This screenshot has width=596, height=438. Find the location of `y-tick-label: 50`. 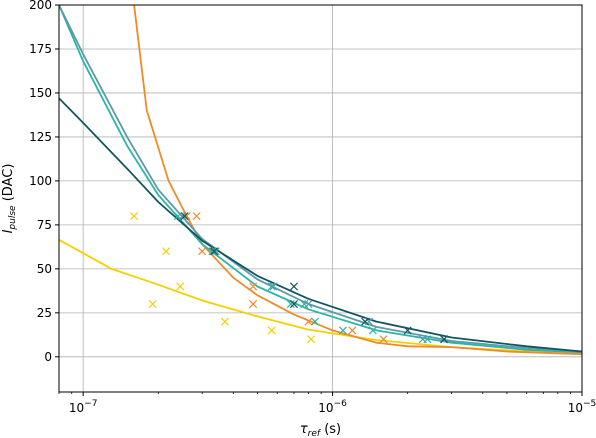

y-tick-label: 50 is located at coordinates (44, 269).